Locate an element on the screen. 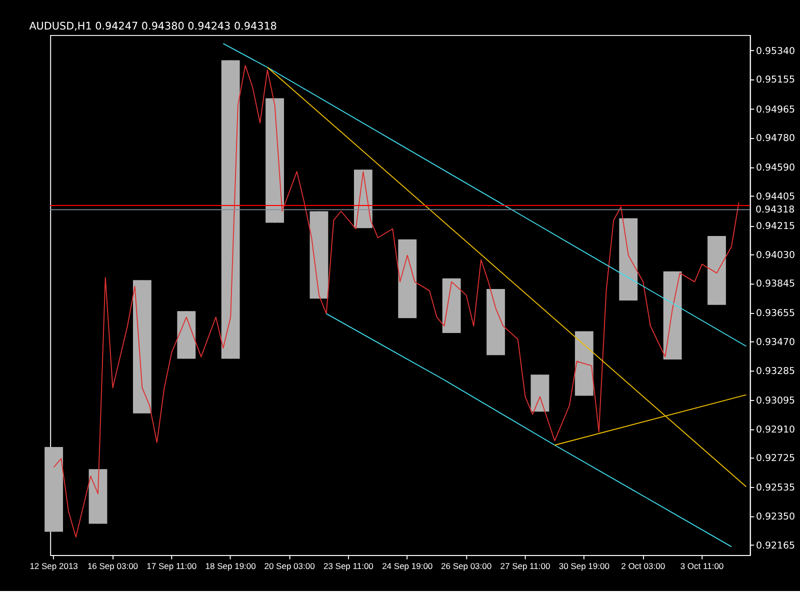  x-tick-label: 26 Sep 03:00 is located at coordinates (466, 565).